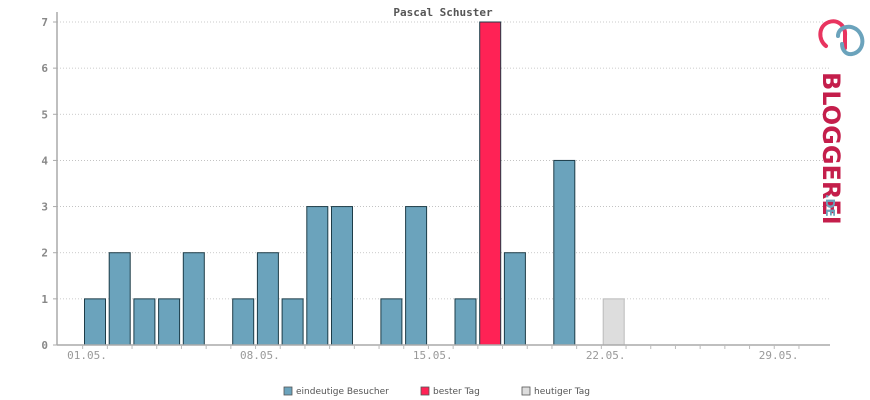 Image resolution: width=870 pixels, height=400 pixels. What do you see at coordinates (514, 299) in the screenshot?
I see `bar-18.05.` at bounding box center [514, 299].